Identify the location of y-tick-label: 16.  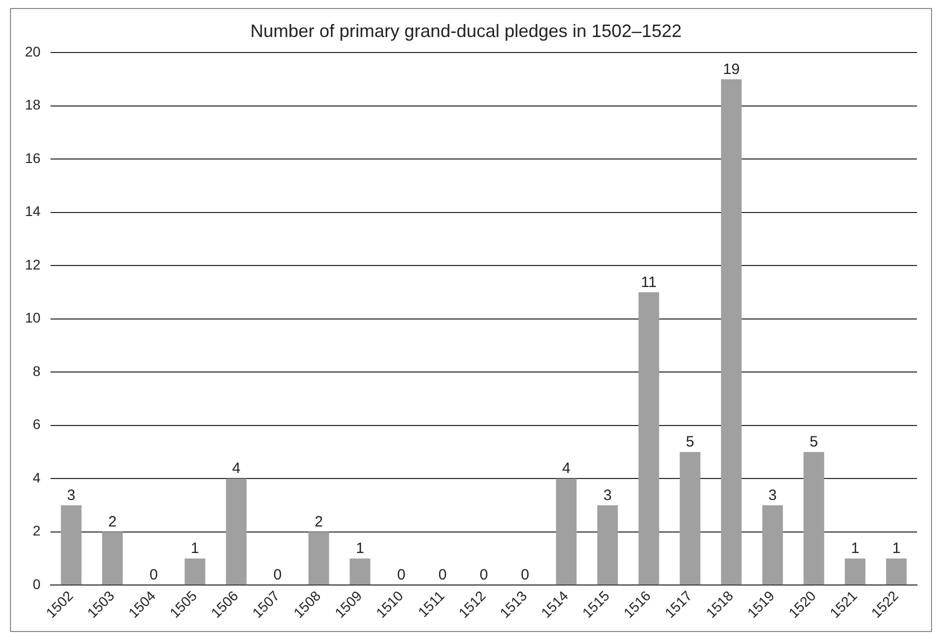
(32, 158).